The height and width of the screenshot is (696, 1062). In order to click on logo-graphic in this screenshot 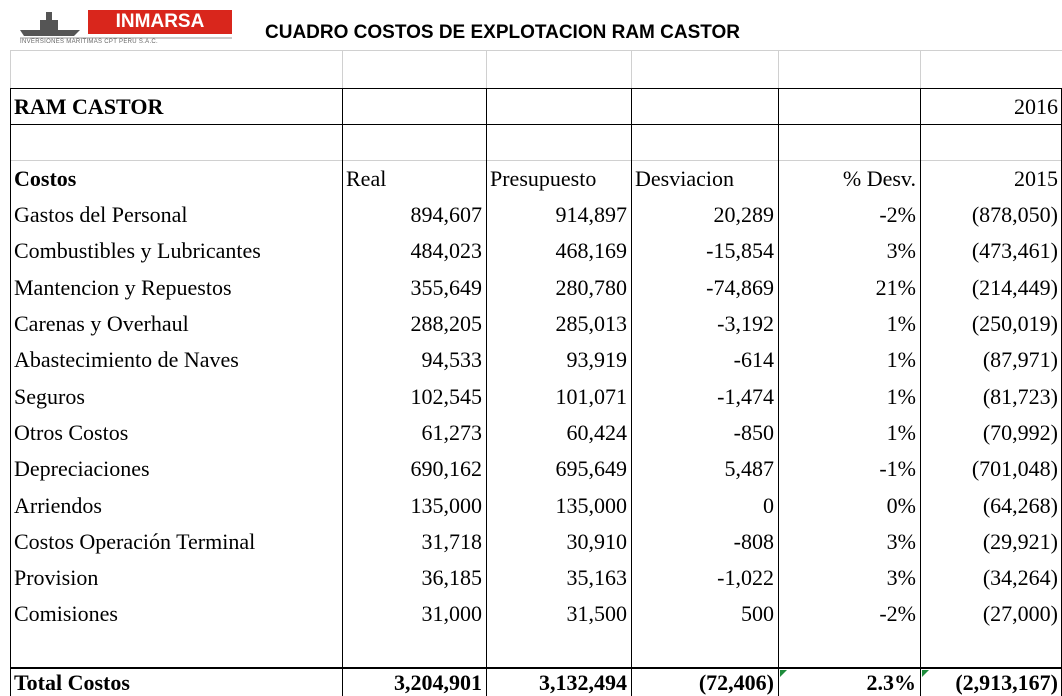, I will do `click(126, 24)`.